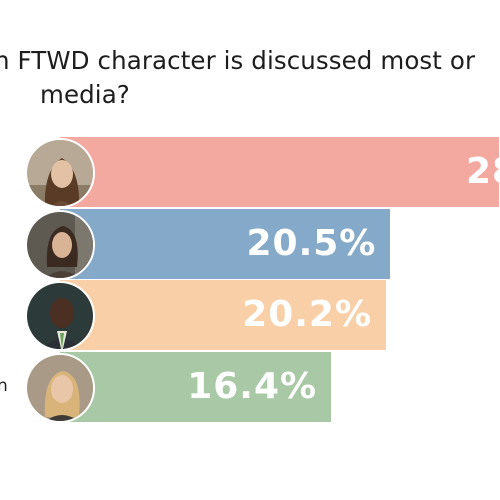  Describe the element at coordinates (60, 316) in the screenshot. I see `man-suit-tie-icon` at that location.